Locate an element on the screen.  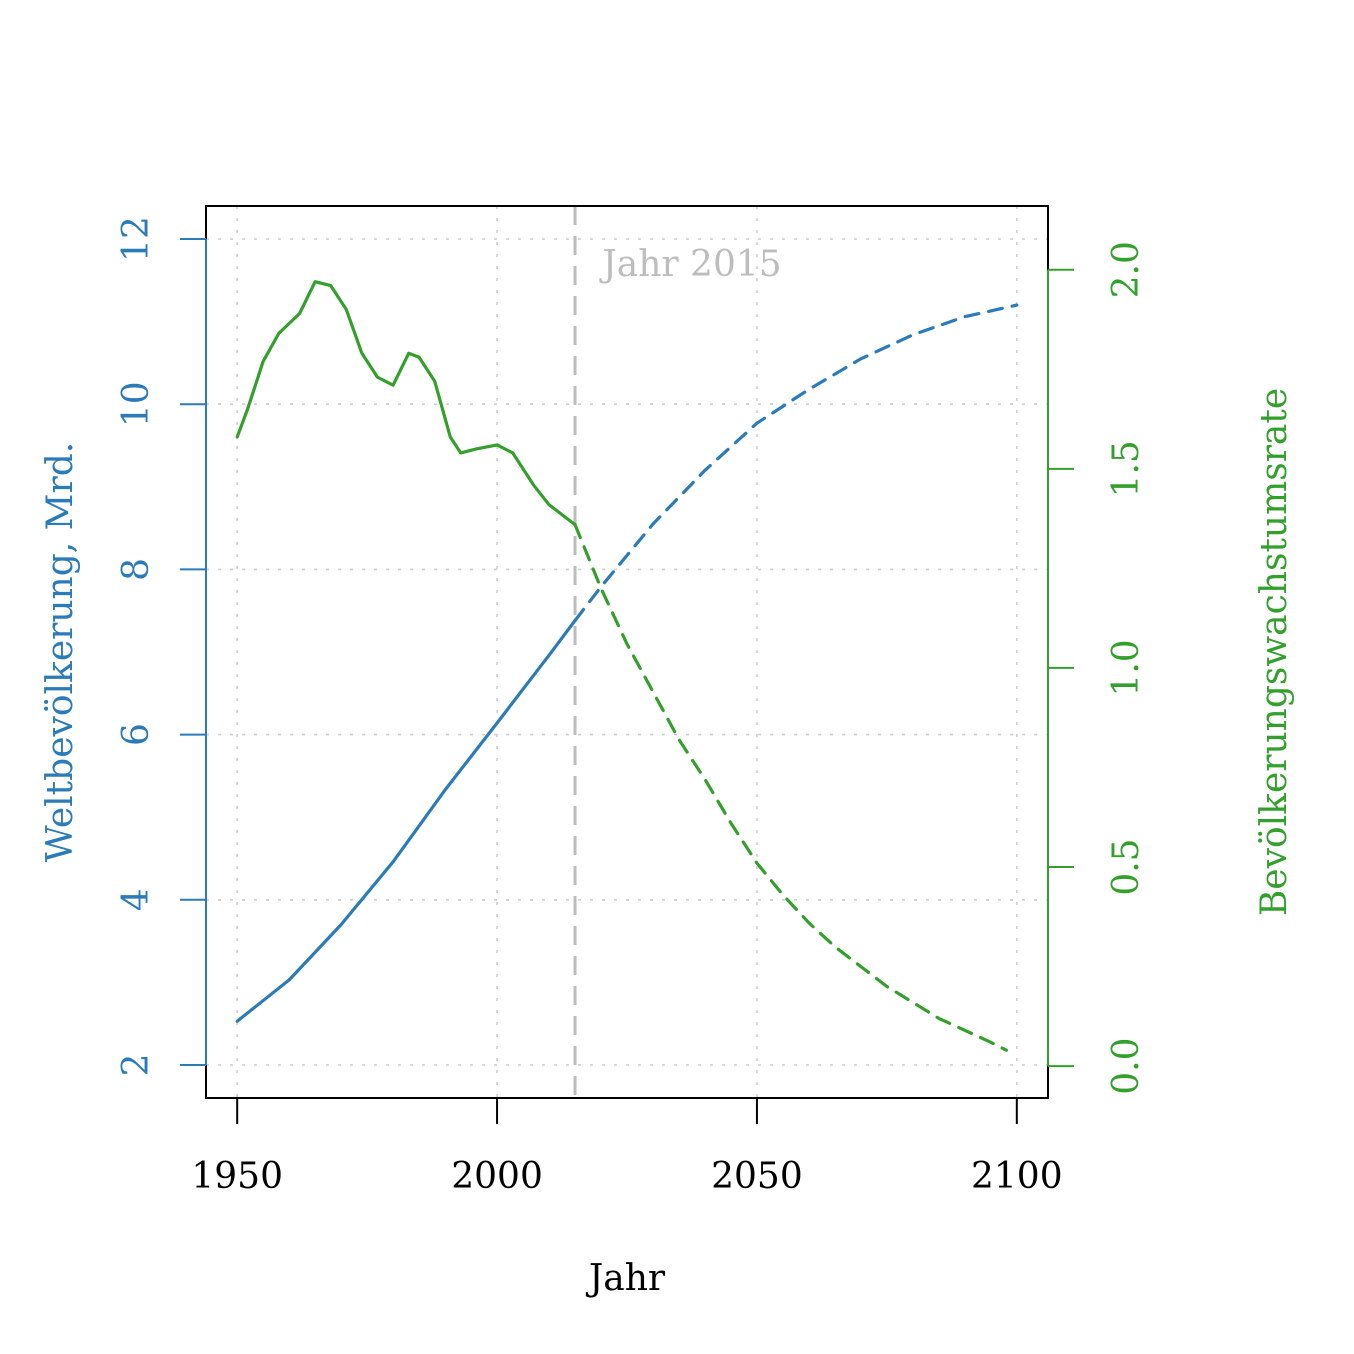
series-line-growth-hist is located at coordinates (406, 403).